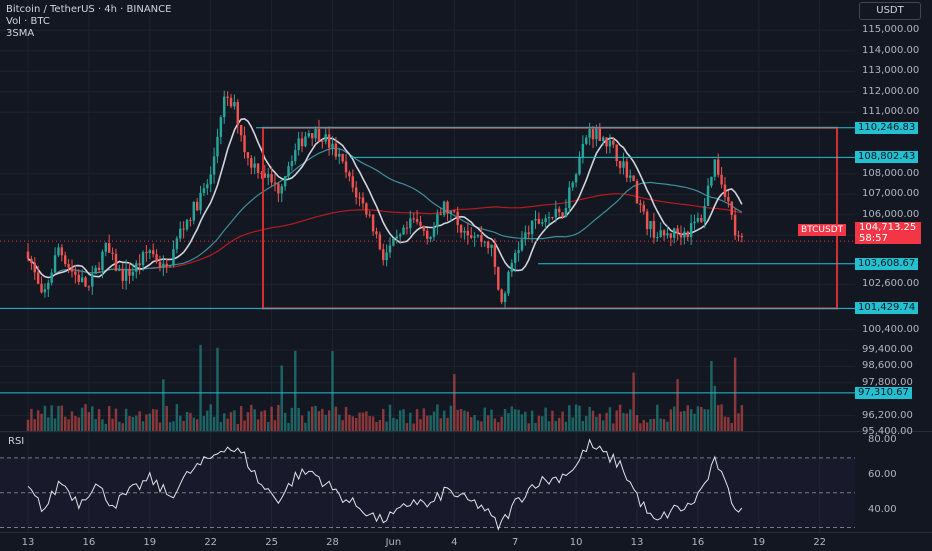  What do you see at coordinates (89, 9) in the screenshot?
I see `symbol-title: Bitcoin / TetherUS · 4h · BINANCE` at bounding box center [89, 9].